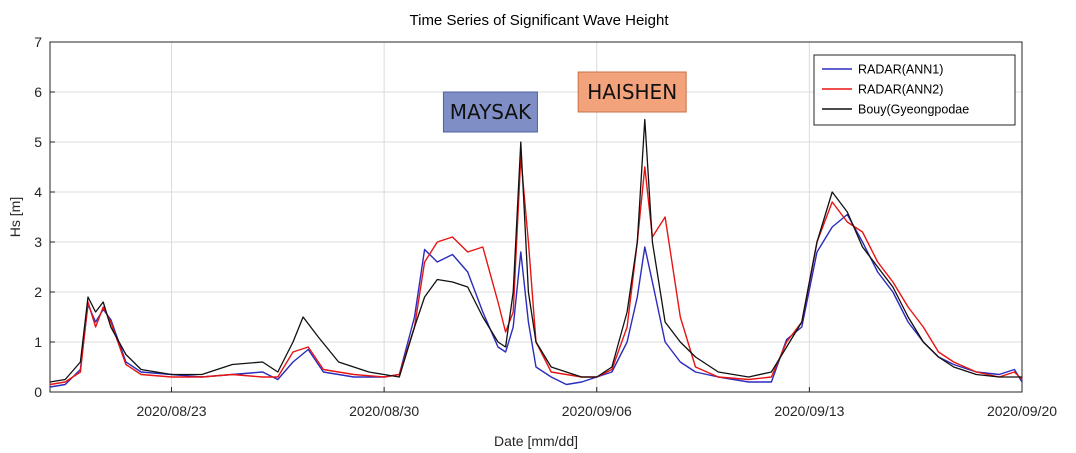 The width and height of the screenshot is (1076, 453). Describe the element at coordinates (540, 20) in the screenshot. I see `chart-title: Time Series of Significant Wave Height` at that location.